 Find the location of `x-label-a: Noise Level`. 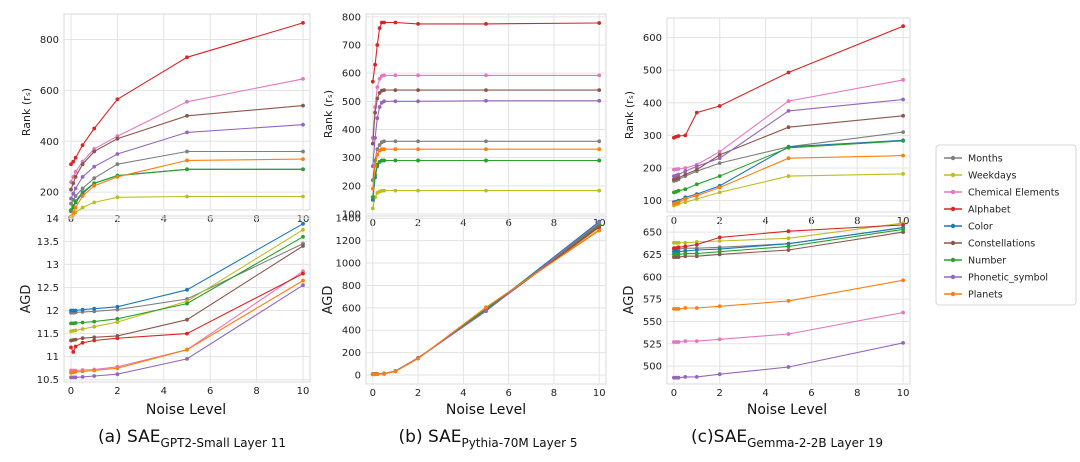

x-label-a: Noise Level is located at coordinates (186, 410).